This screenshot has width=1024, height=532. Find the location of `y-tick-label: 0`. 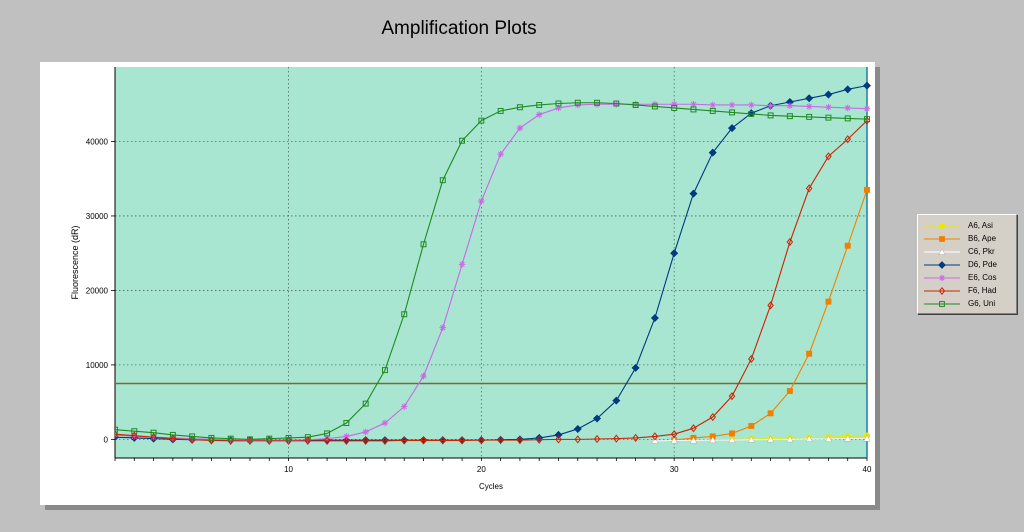

y-tick-label: 0 is located at coordinates (106, 439).